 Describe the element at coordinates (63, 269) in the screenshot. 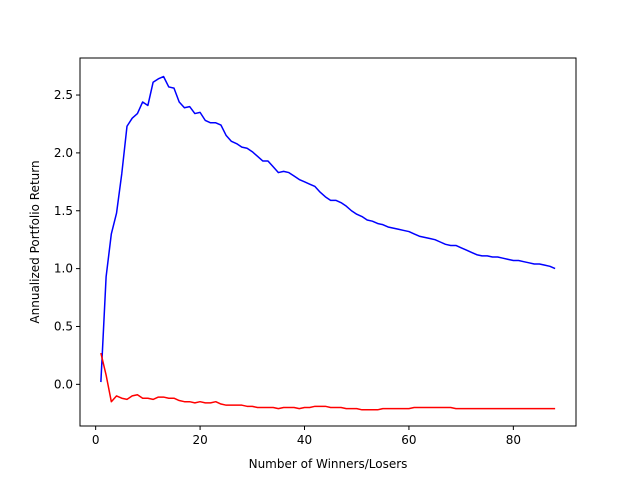

I see `y-tick-label: 1.0` at that location.